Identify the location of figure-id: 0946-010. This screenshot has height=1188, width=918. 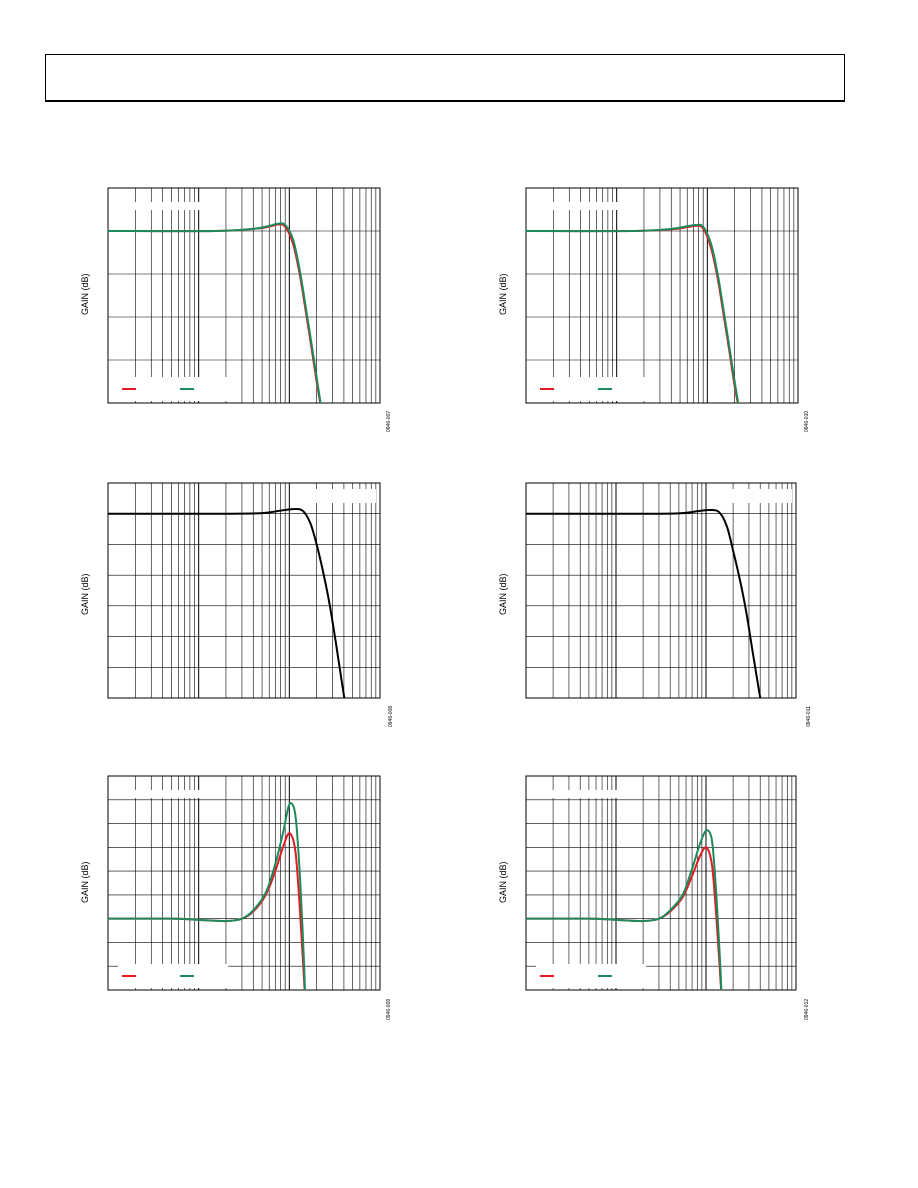
(807, 421).